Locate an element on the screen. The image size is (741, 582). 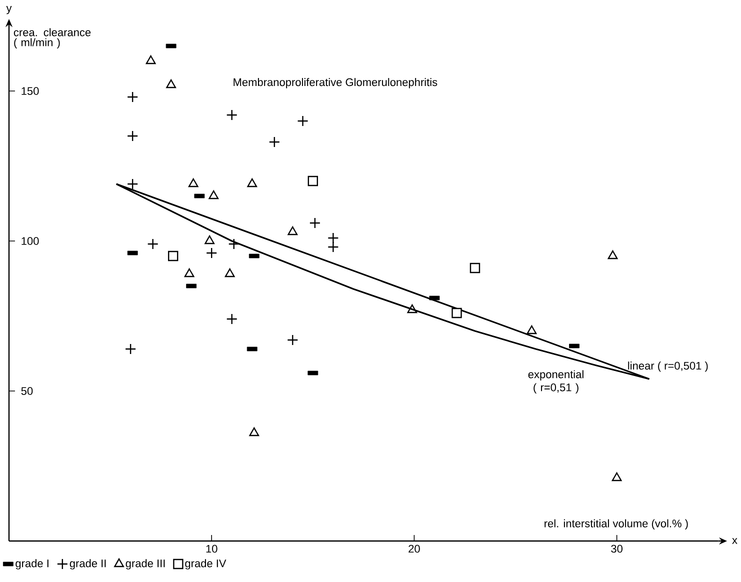
series-label: linear ( r=0,501 ) is located at coordinates (668, 367).